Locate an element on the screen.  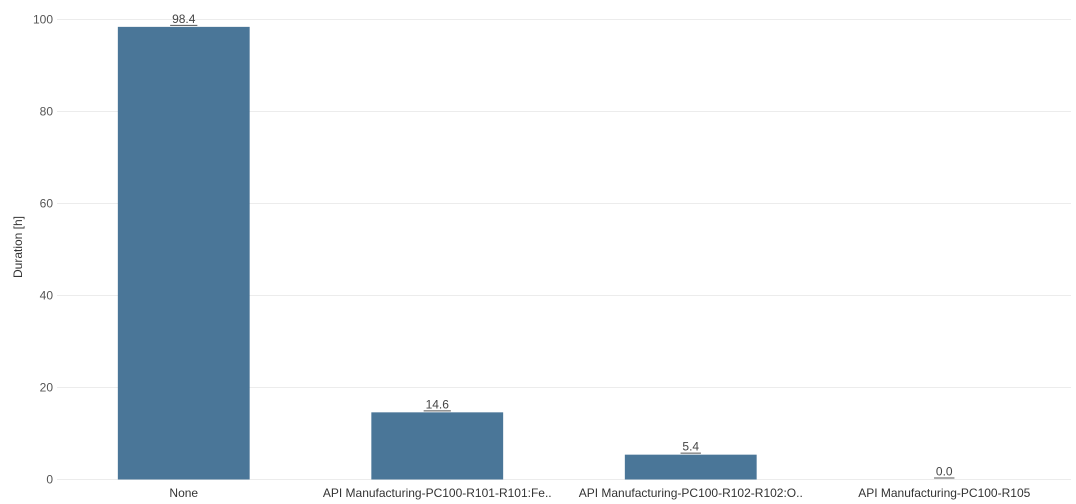
y-tick-label: 0 is located at coordinates (49, 480).